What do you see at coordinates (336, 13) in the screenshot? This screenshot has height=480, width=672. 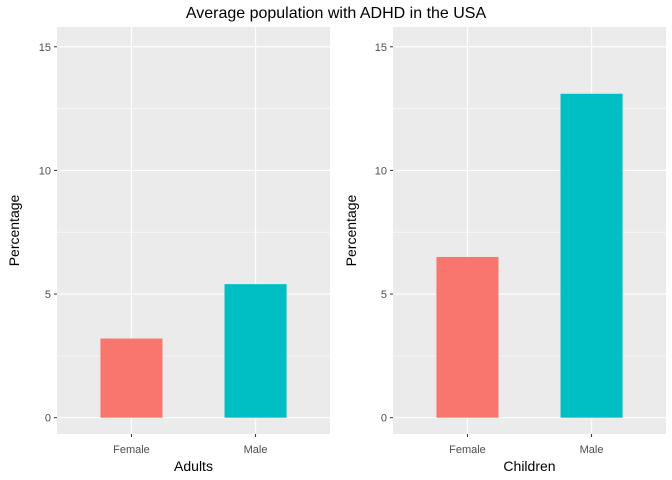 I see `chart-title: Average population with ADHD in the USA` at bounding box center [336, 13].